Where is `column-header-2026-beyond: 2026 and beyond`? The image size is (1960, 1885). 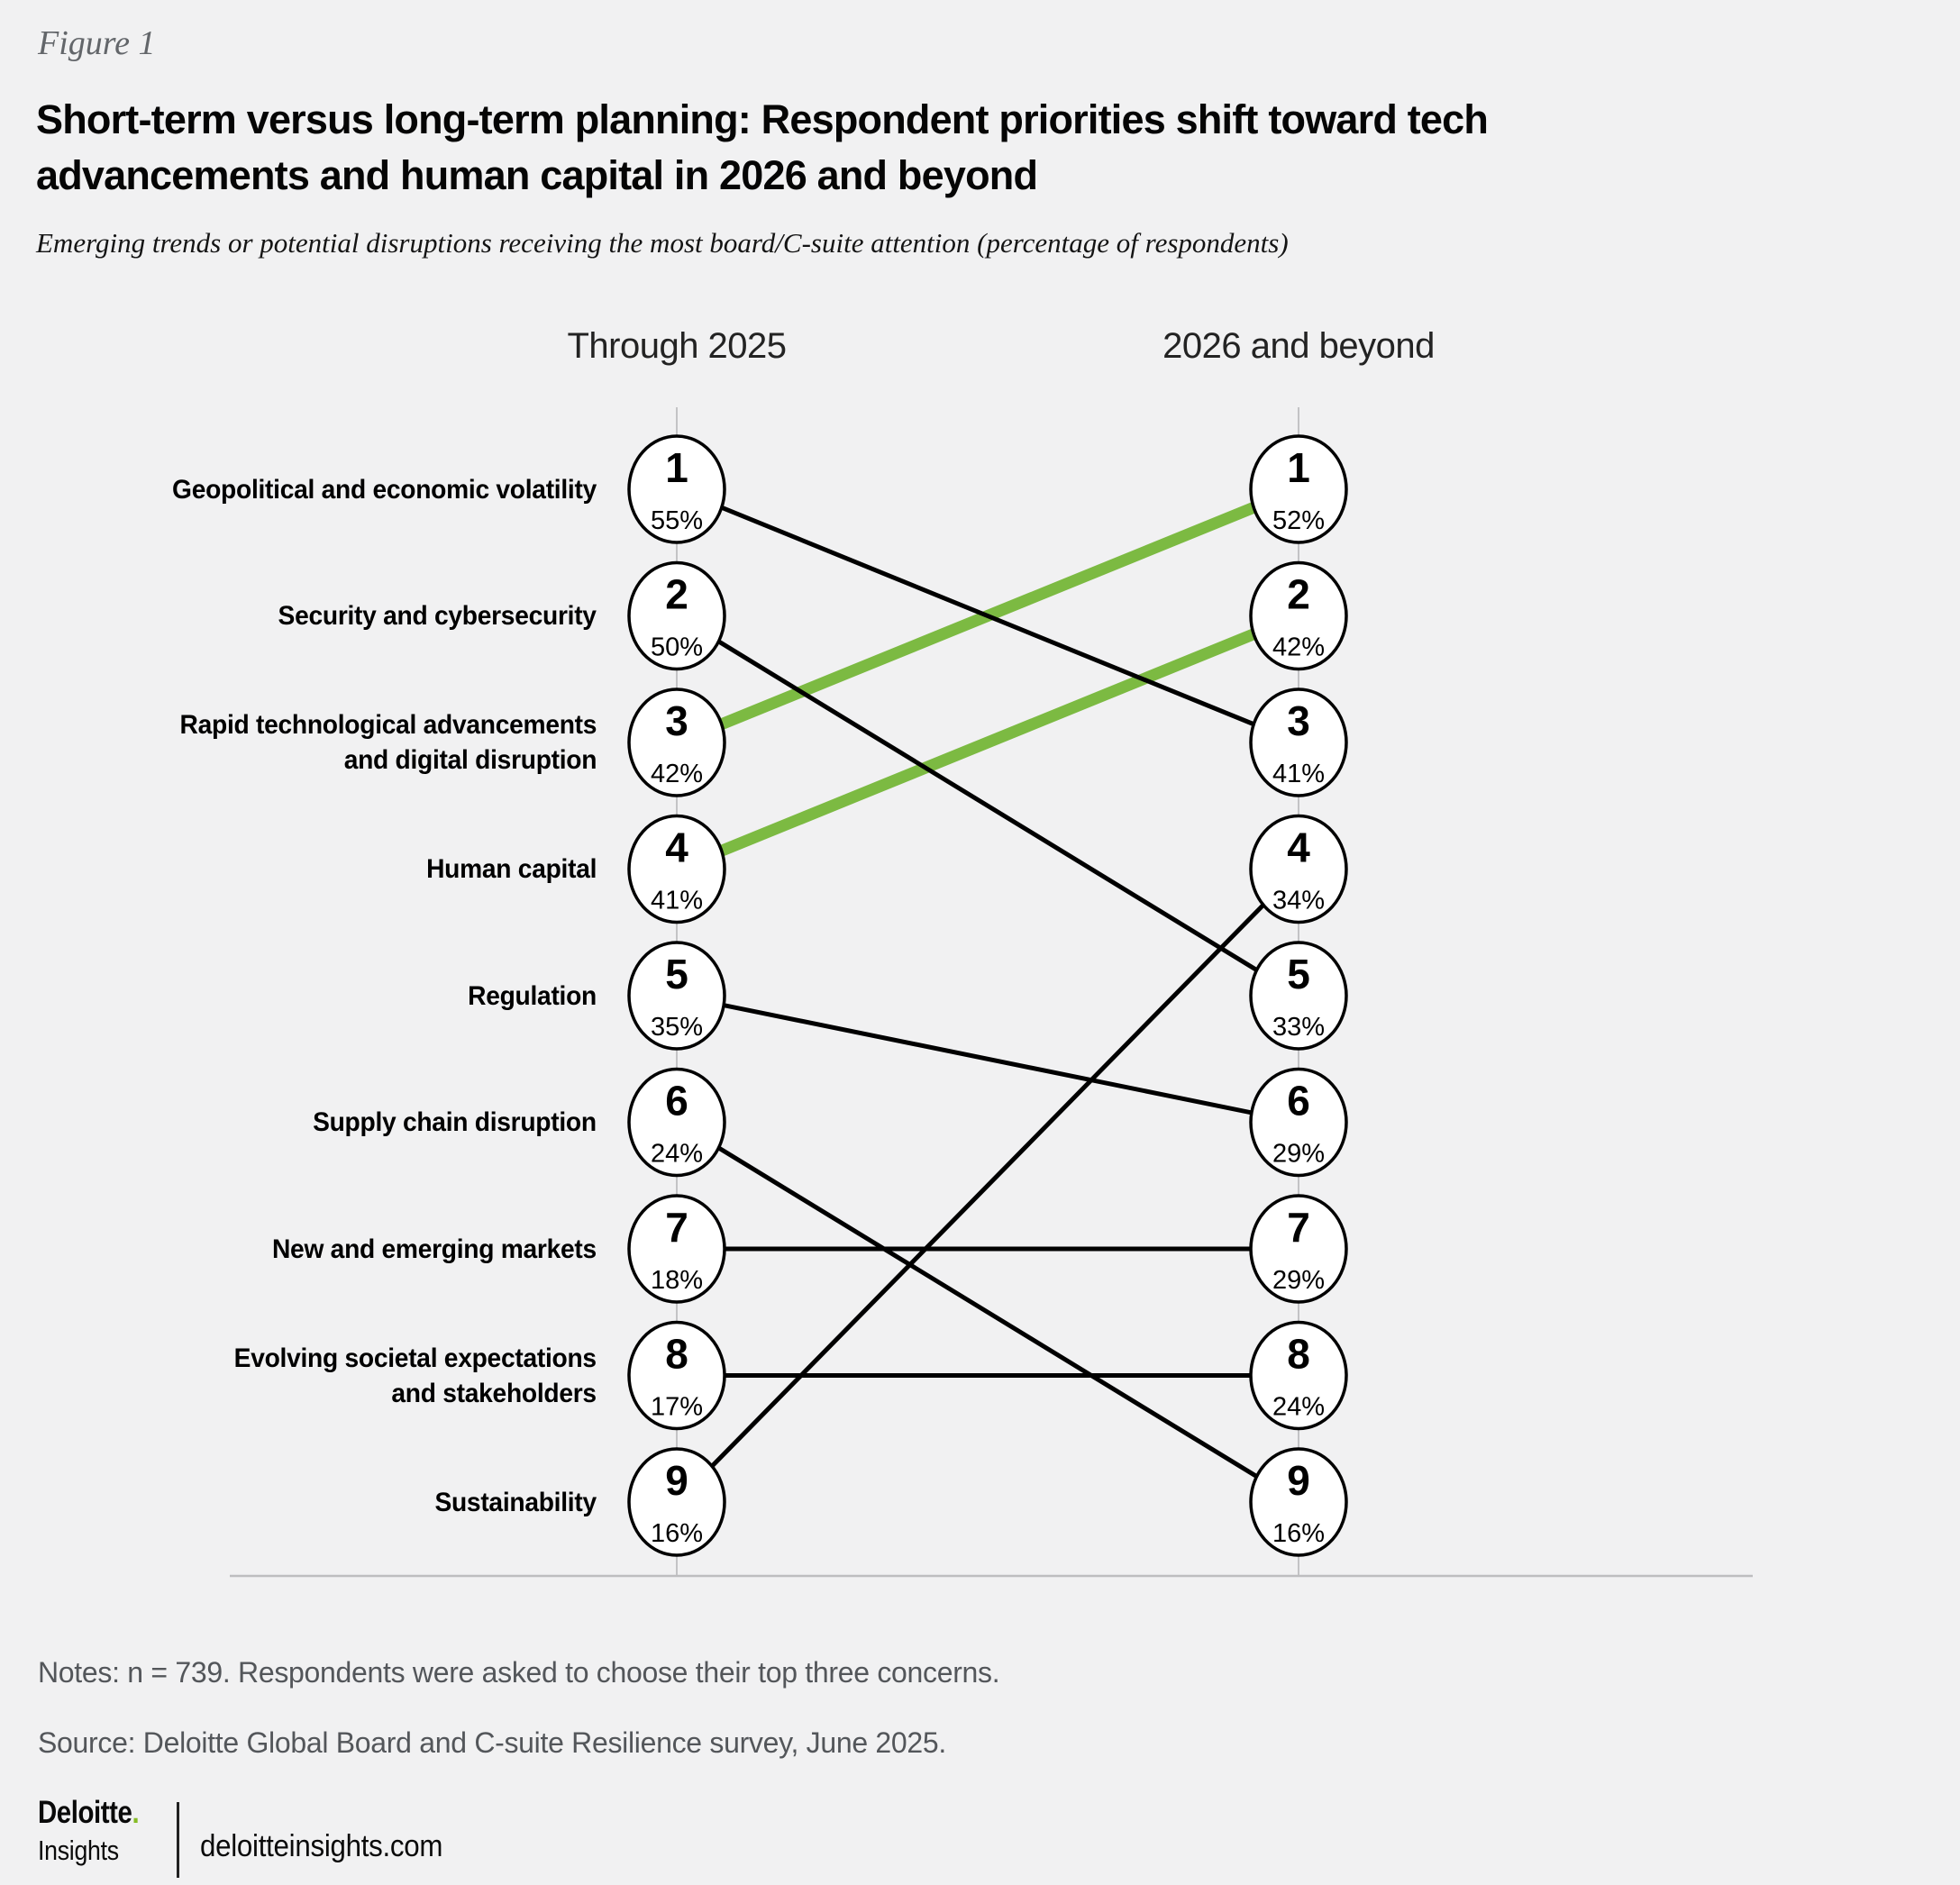 column-header-2026-beyond: 2026 and beyond is located at coordinates (1298, 346).